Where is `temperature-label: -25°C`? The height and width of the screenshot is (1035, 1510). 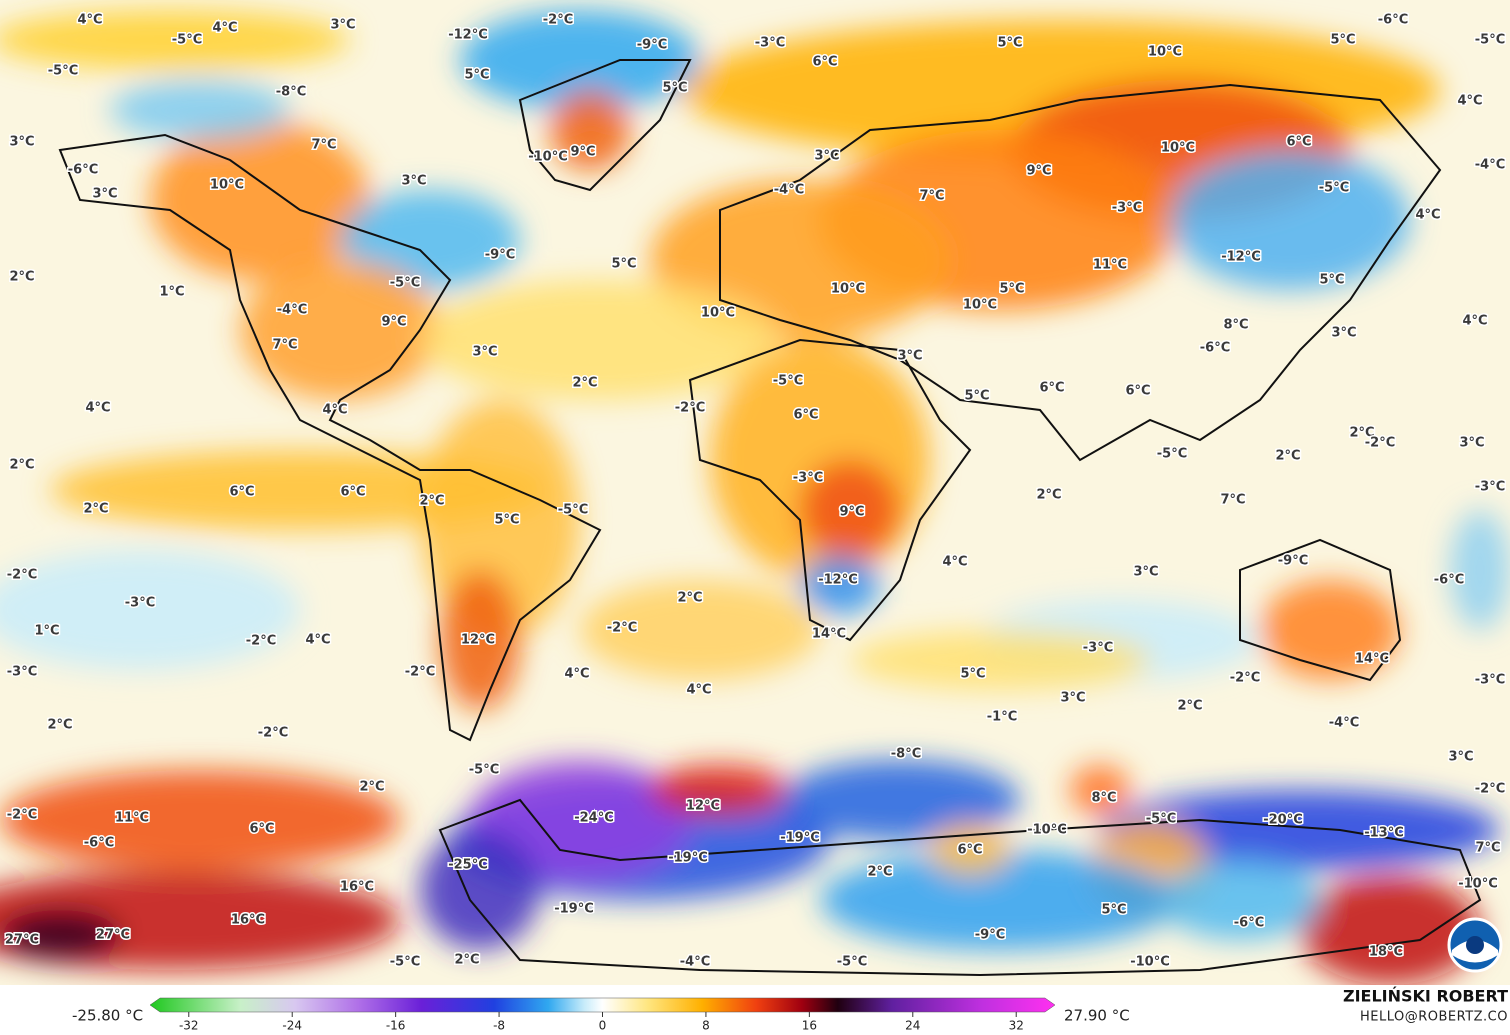 temperature-label: -25°C is located at coordinates (468, 865).